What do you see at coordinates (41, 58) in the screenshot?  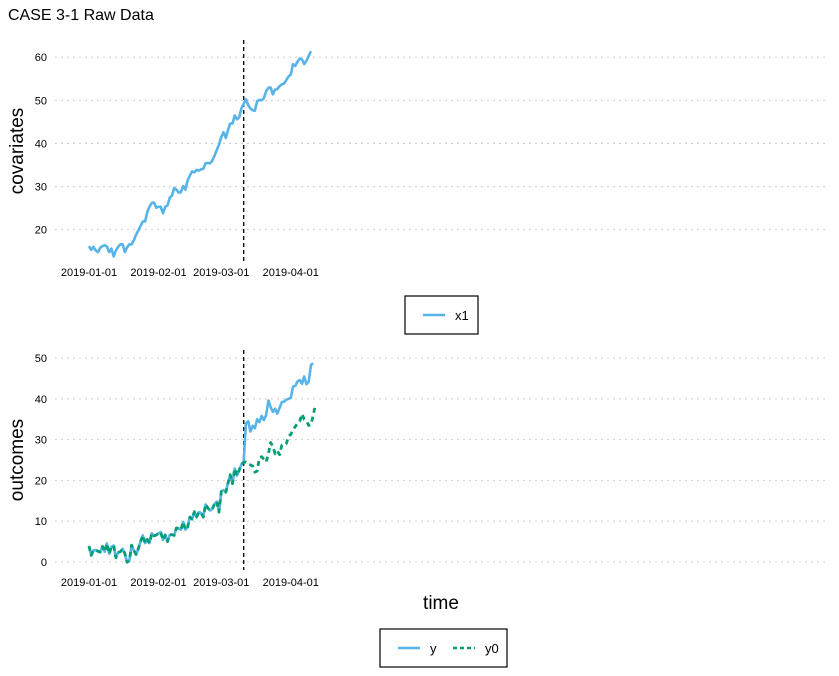 I see `y-tick-label: 60` at bounding box center [41, 58].